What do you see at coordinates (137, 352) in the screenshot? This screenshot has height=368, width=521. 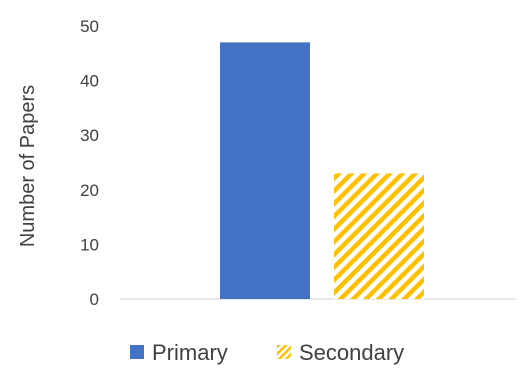 I see `legend-swatch-primary` at bounding box center [137, 352].